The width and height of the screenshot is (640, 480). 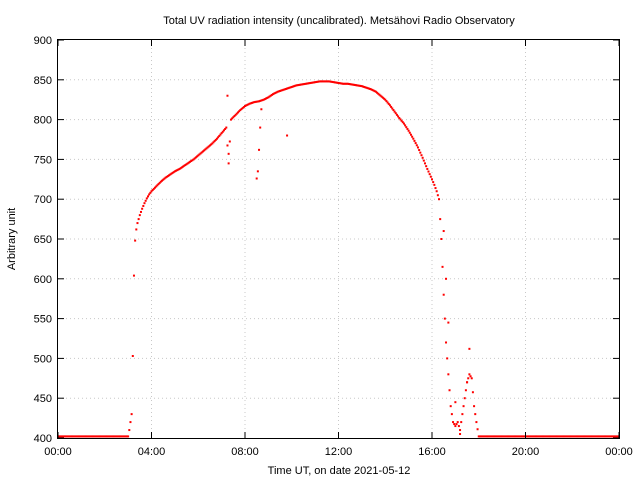 I want to click on y-tick-label: 750, so click(x=43, y=160).